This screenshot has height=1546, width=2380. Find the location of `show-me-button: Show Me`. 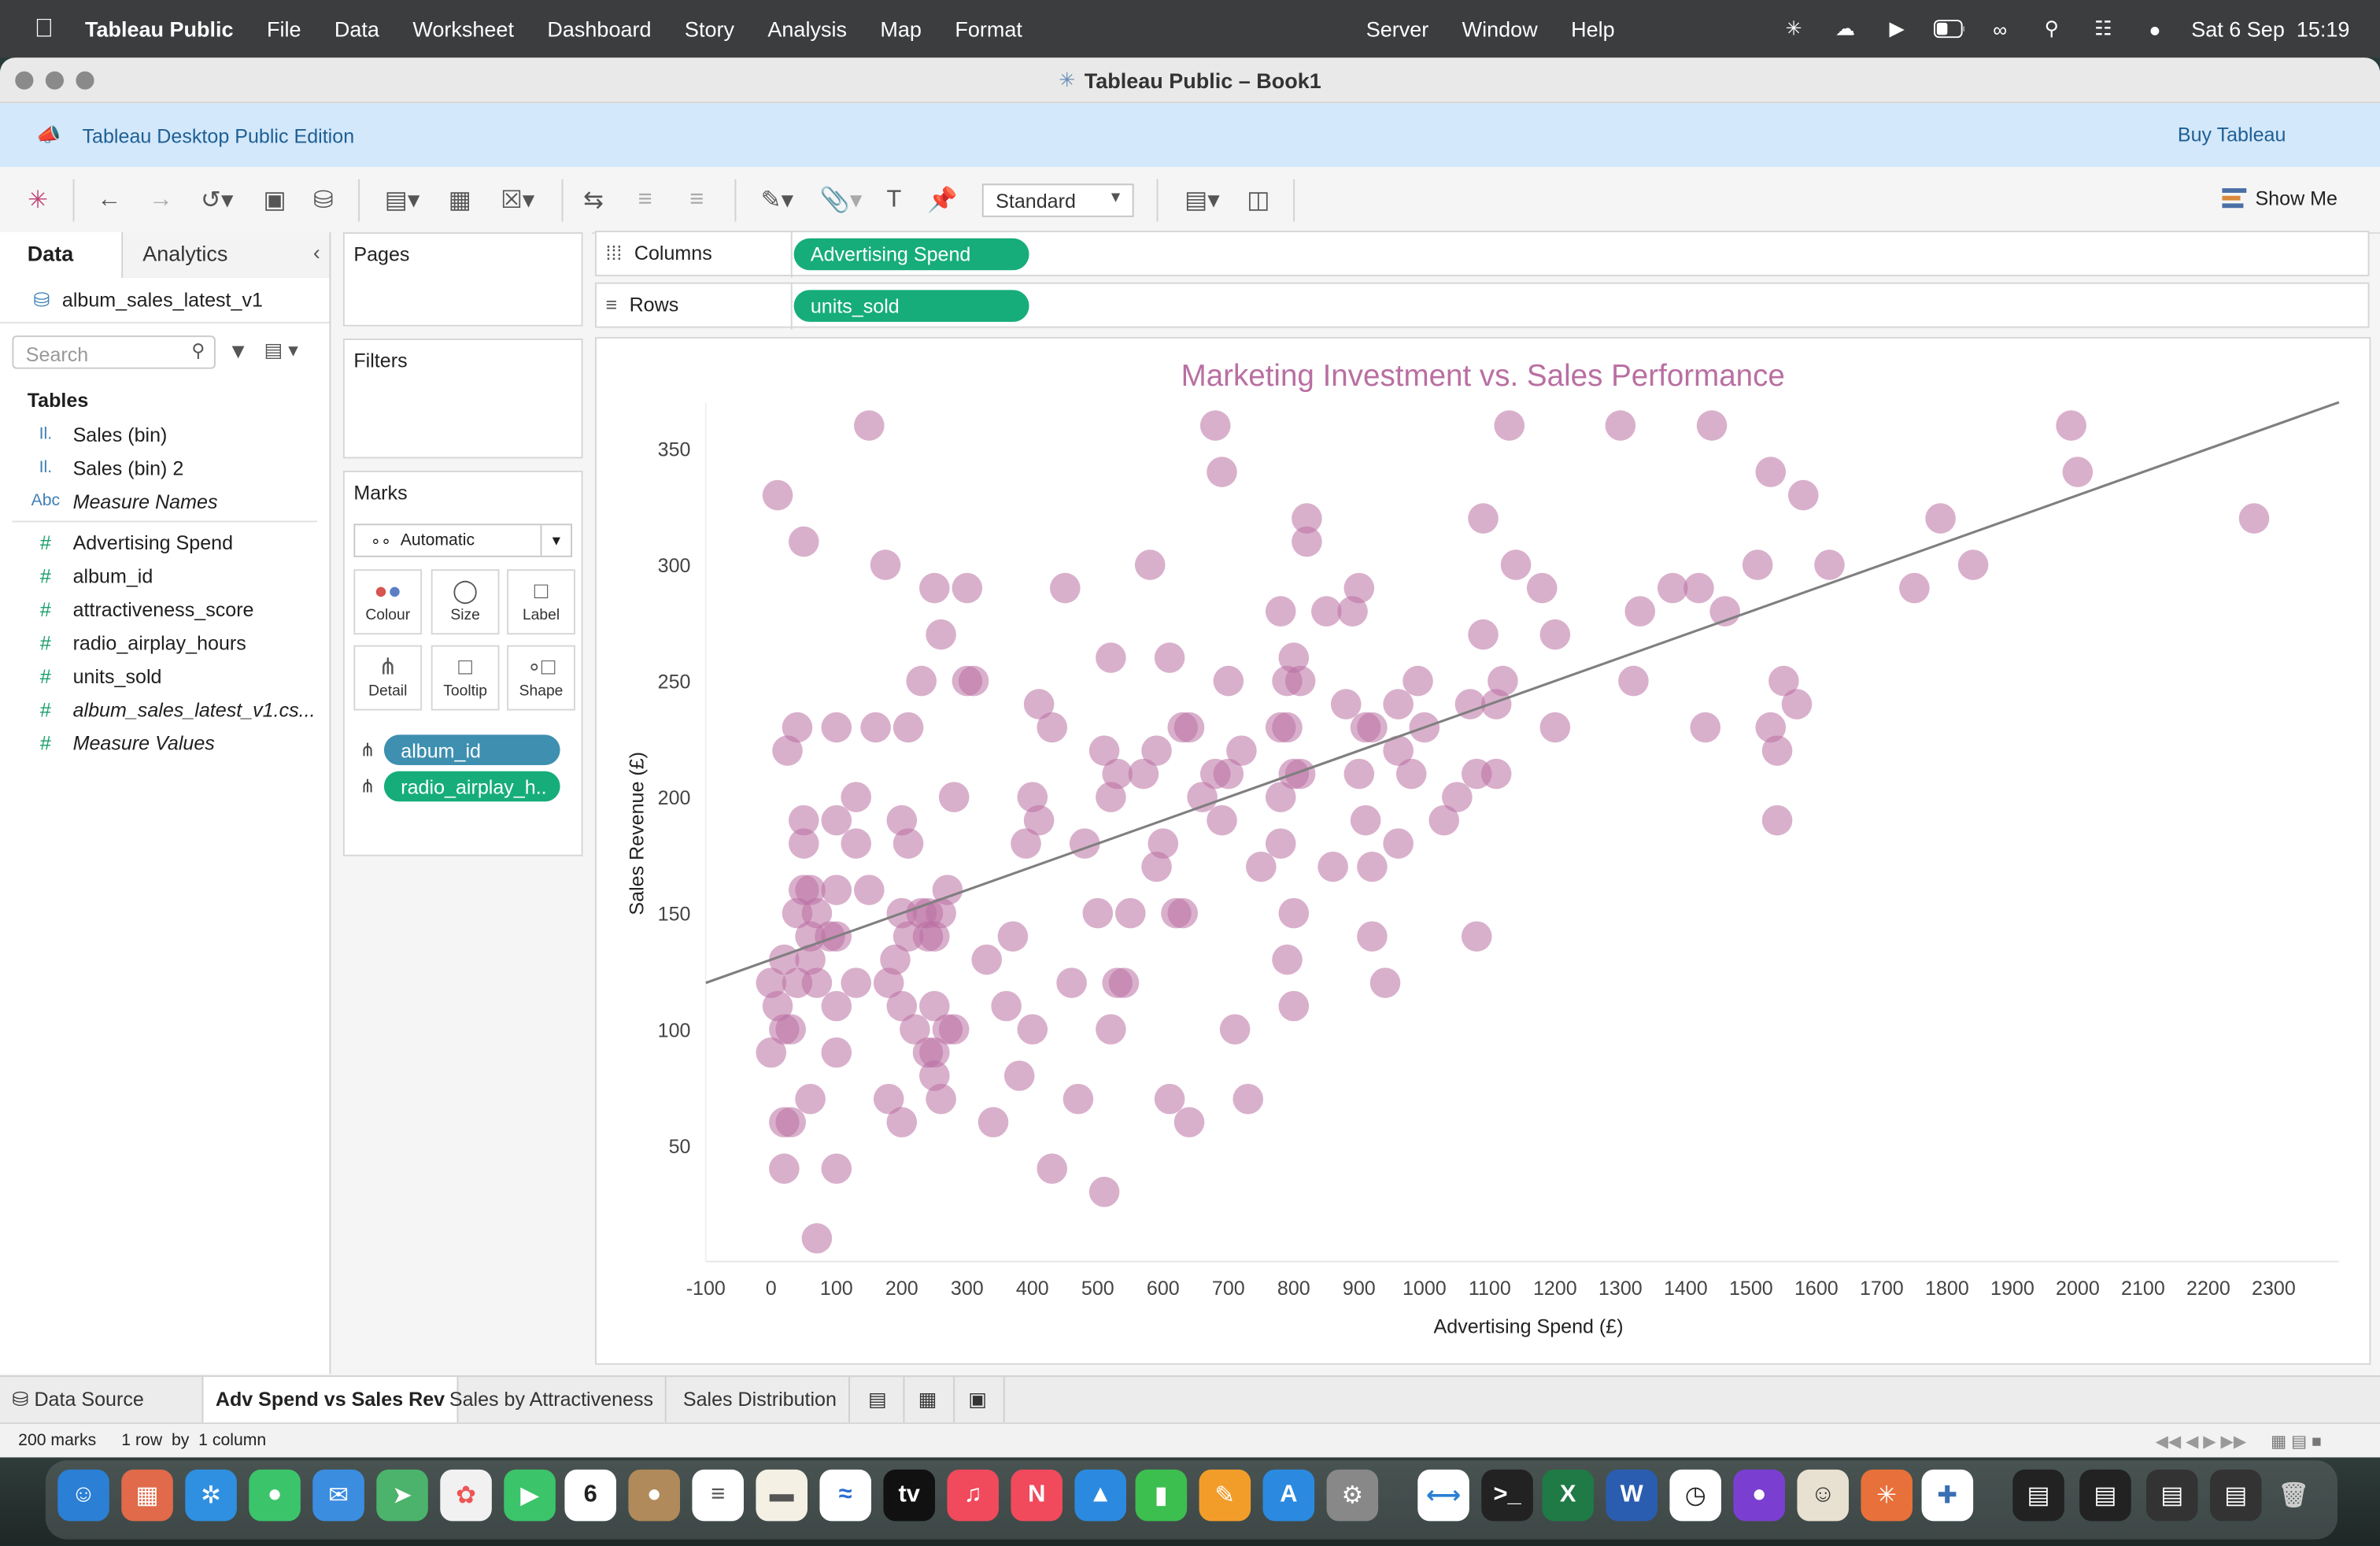

show-me-button: Show Me is located at coordinates (2280, 198).